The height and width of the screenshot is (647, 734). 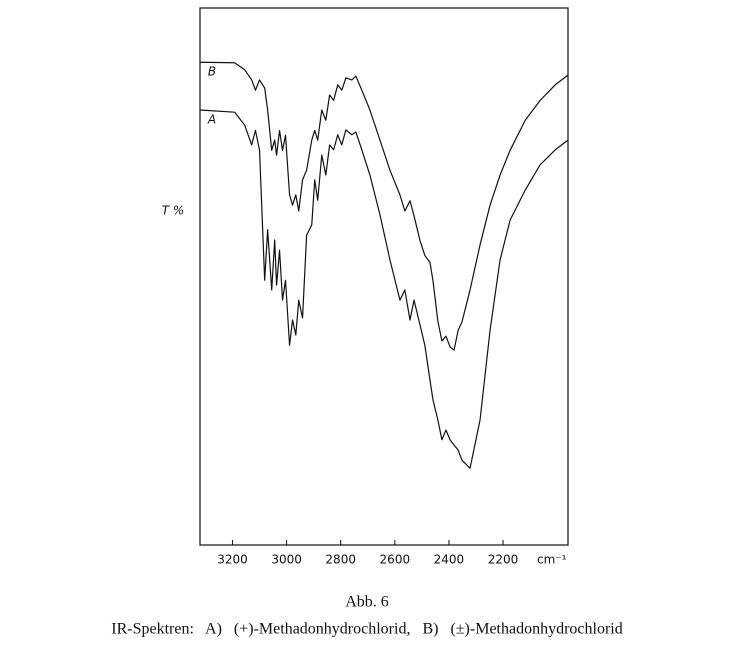 What do you see at coordinates (552, 560) in the screenshot?
I see `x-axis-label: cm⁻¹` at bounding box center [552, 560].